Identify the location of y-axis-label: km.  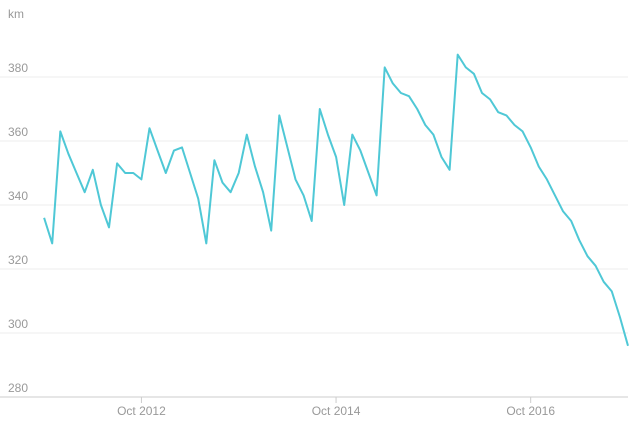
(16, 14).